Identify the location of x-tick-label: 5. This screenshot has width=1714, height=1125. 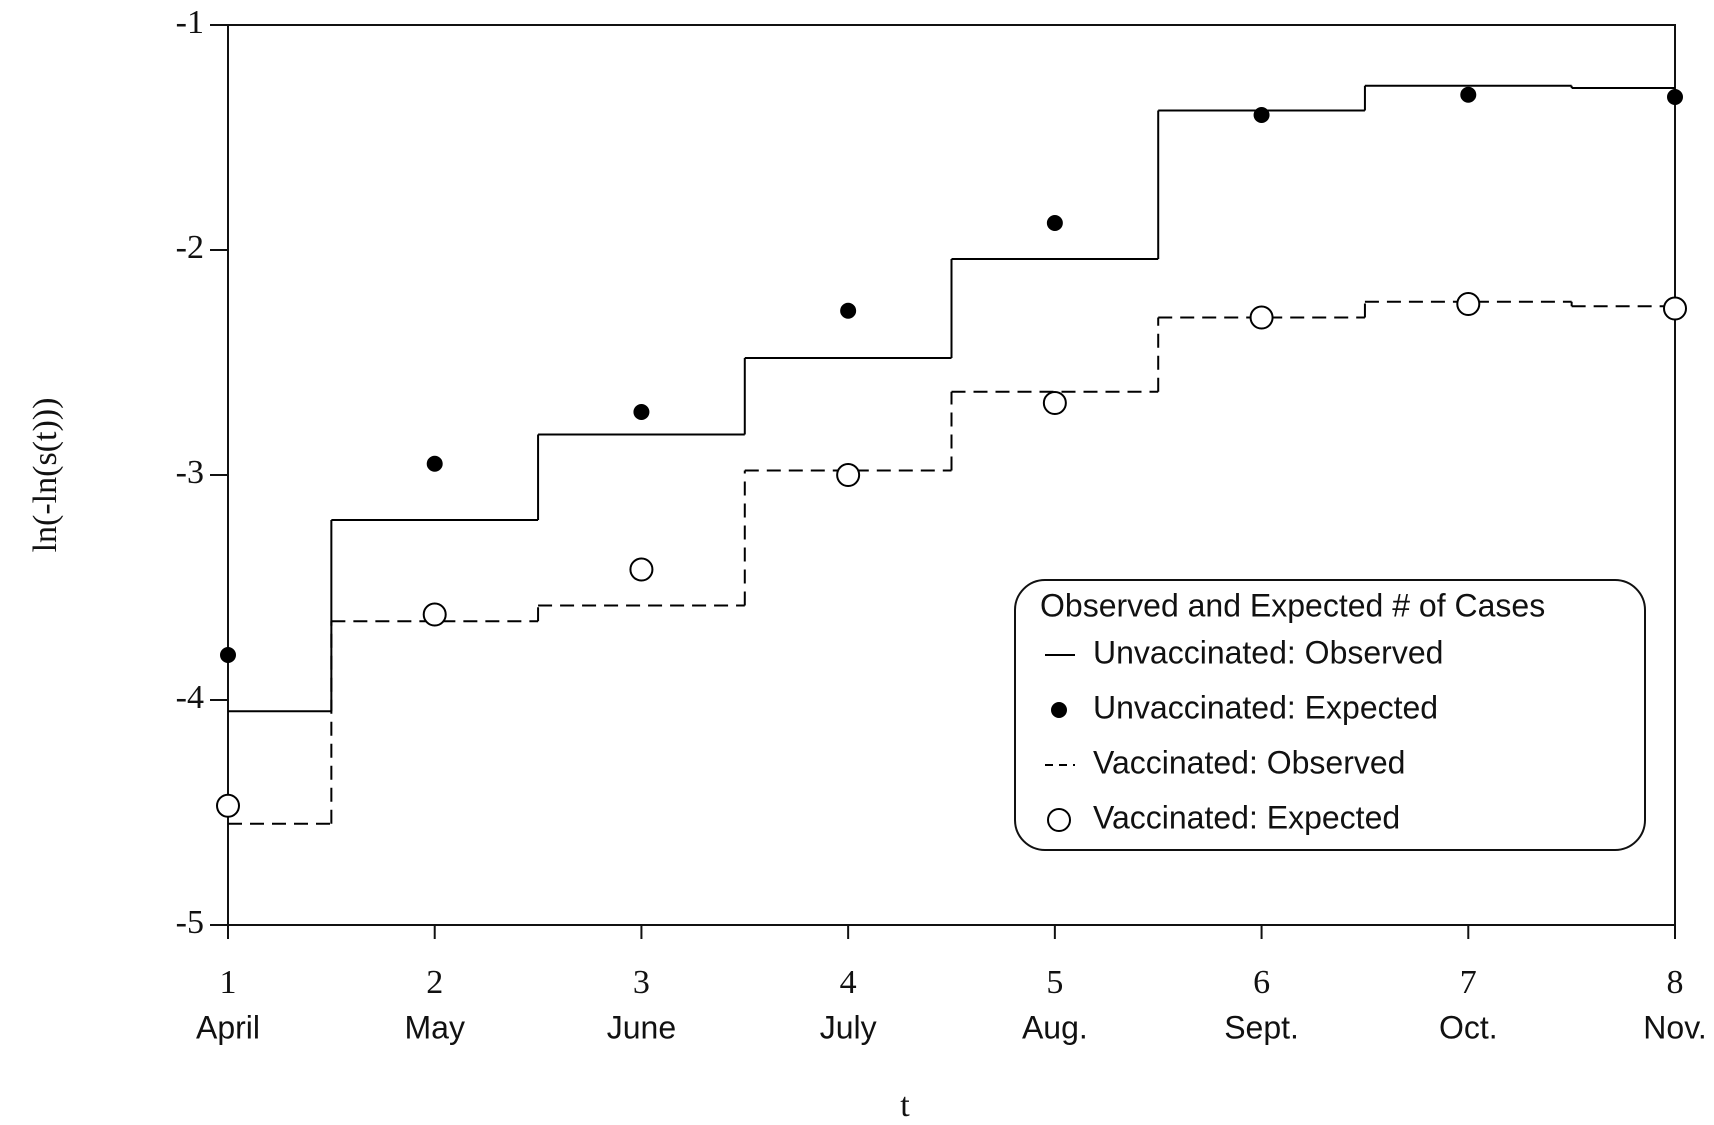
(1054, 982).